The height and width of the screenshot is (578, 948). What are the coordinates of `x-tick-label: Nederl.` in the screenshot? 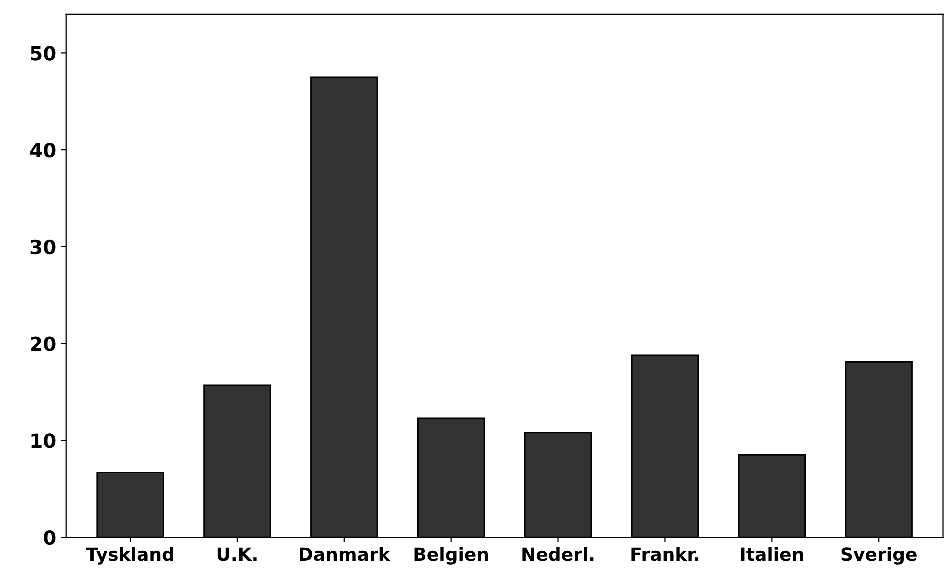 It's located at (558, 554).